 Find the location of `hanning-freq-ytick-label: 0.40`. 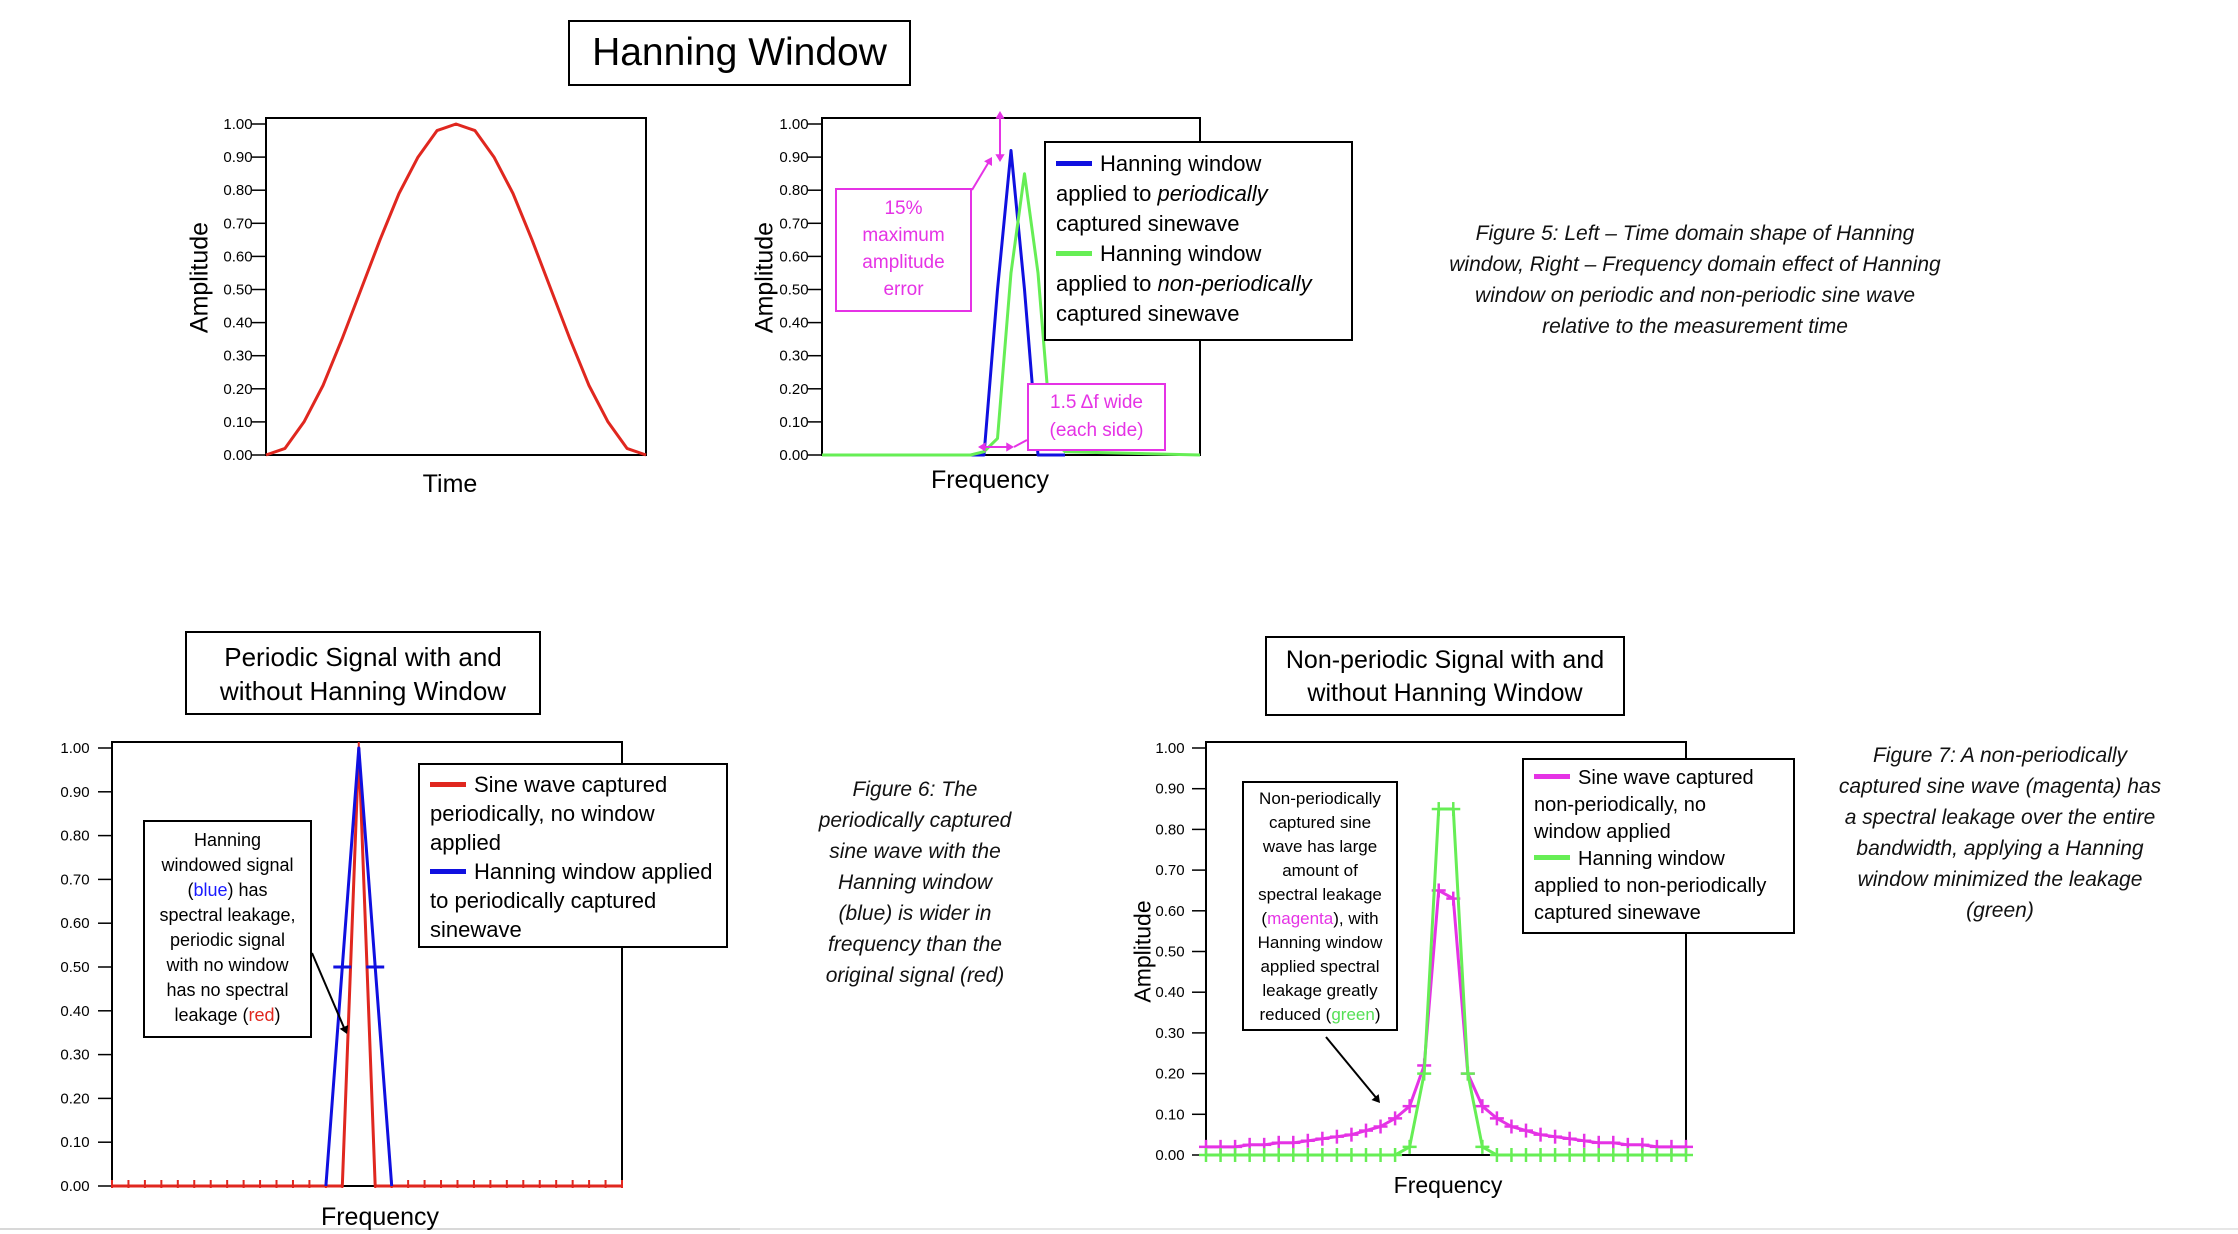

hanning-freq-ytick-label: 0.40 is located at coordinates (793, 323).